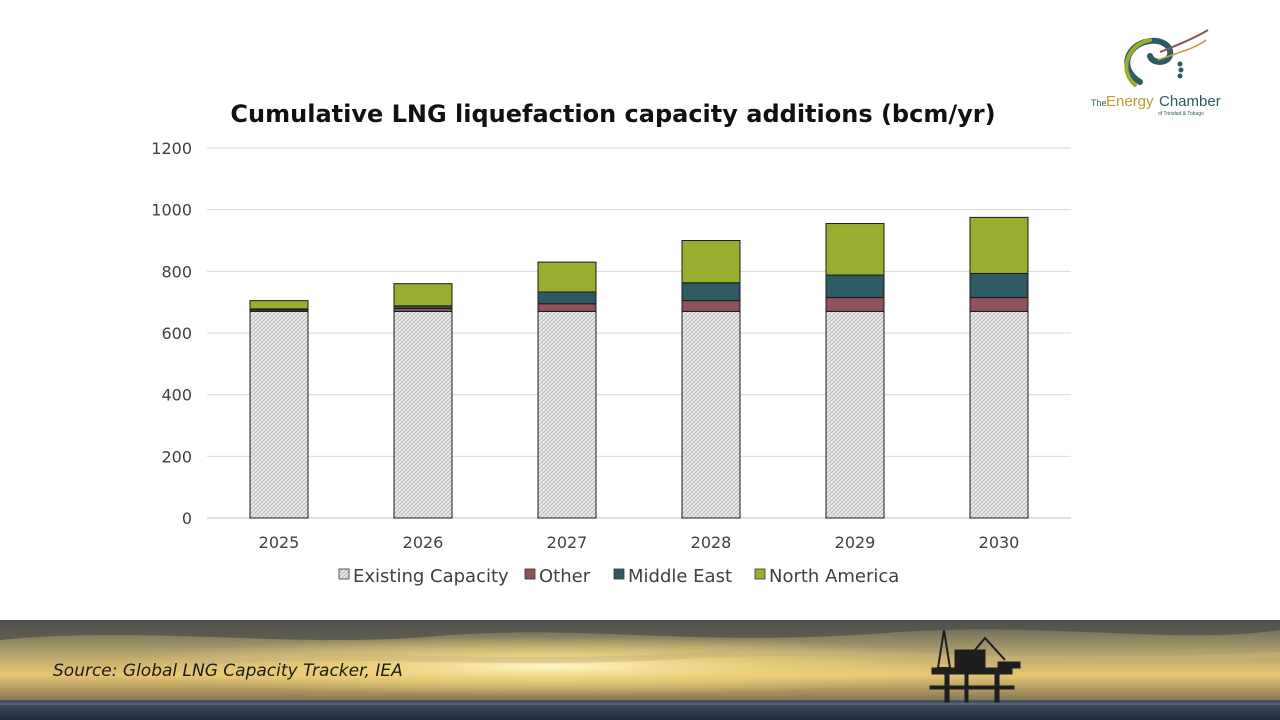 The width and height of the screenshot is (1280, 720). Describe the element at coordinates (423, 414) in the screenshot. I see `bar-segment-existing-2026` at that location.